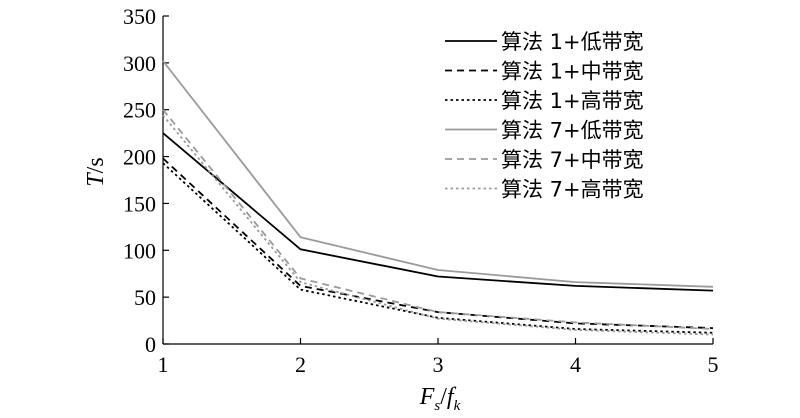  I want to click on x-tick-label: 4, so click(575, 364).